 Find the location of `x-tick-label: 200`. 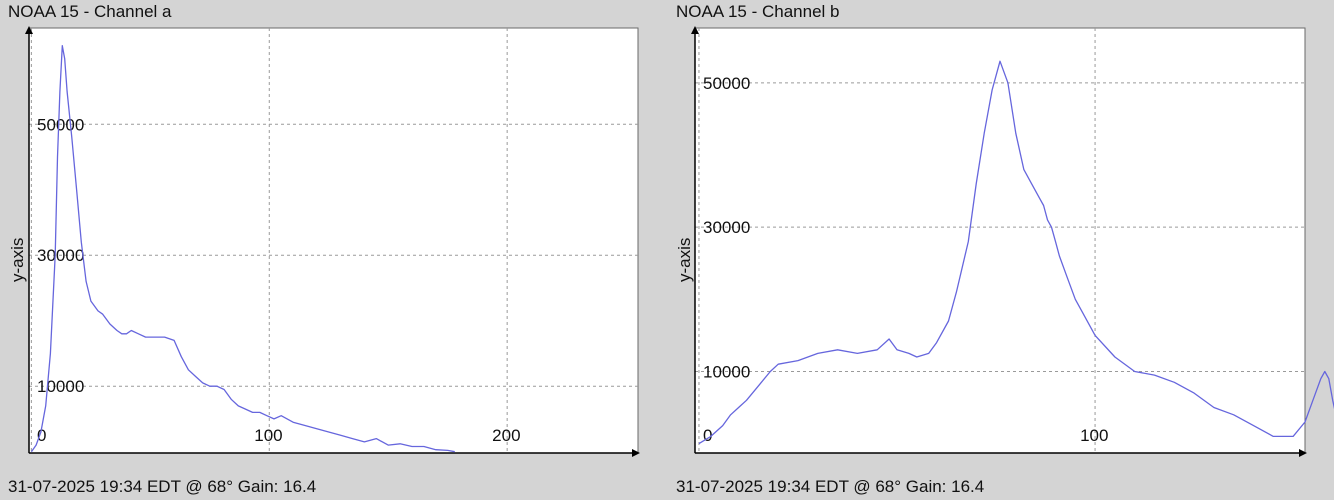

x-tick-label: 200 is located at coordinates (506, 435).